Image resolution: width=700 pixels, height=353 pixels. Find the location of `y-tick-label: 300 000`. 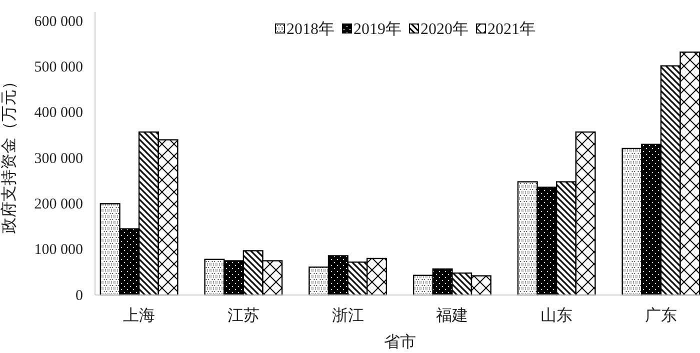

y-tick-label: 300 000 is located at coordinates (58, 158).